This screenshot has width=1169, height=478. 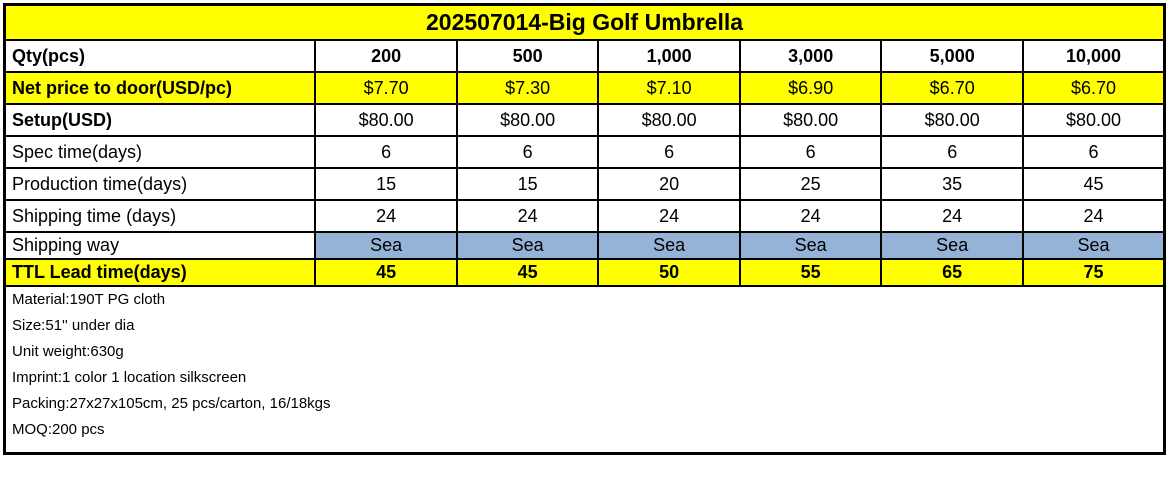 I want to click on net-price-cell: $7.70, so click(x=386, y=88).